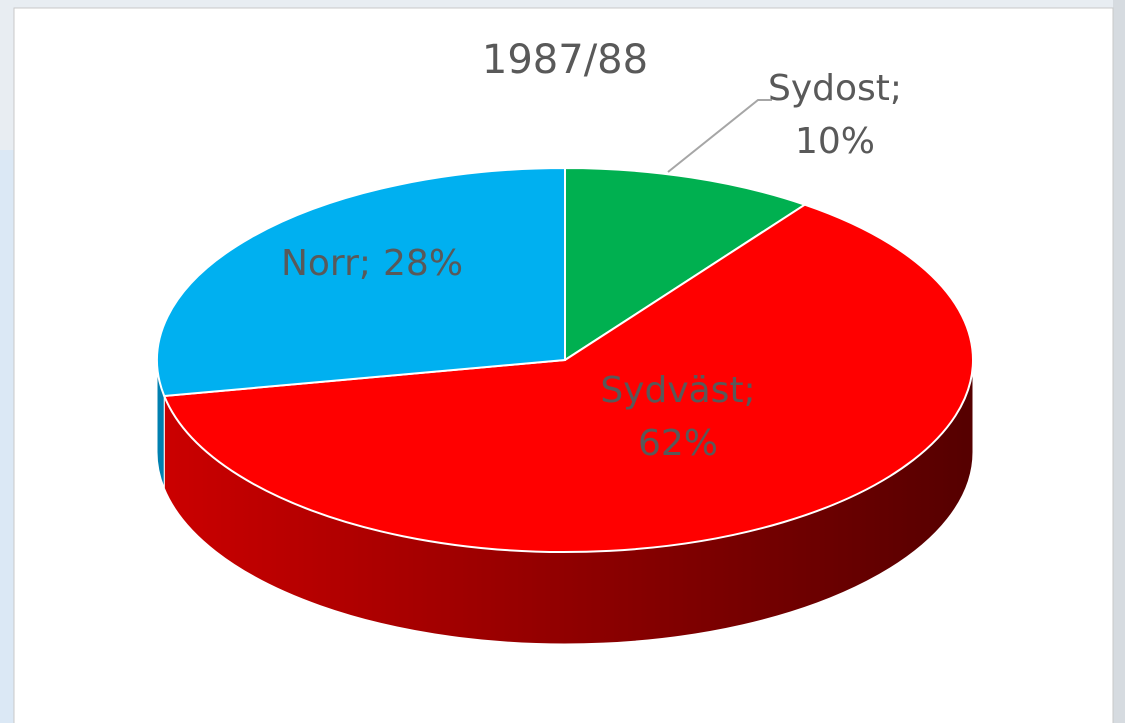 This screenshot has width=1125, height=727. I want to click on leader-line, so click(719, 136).